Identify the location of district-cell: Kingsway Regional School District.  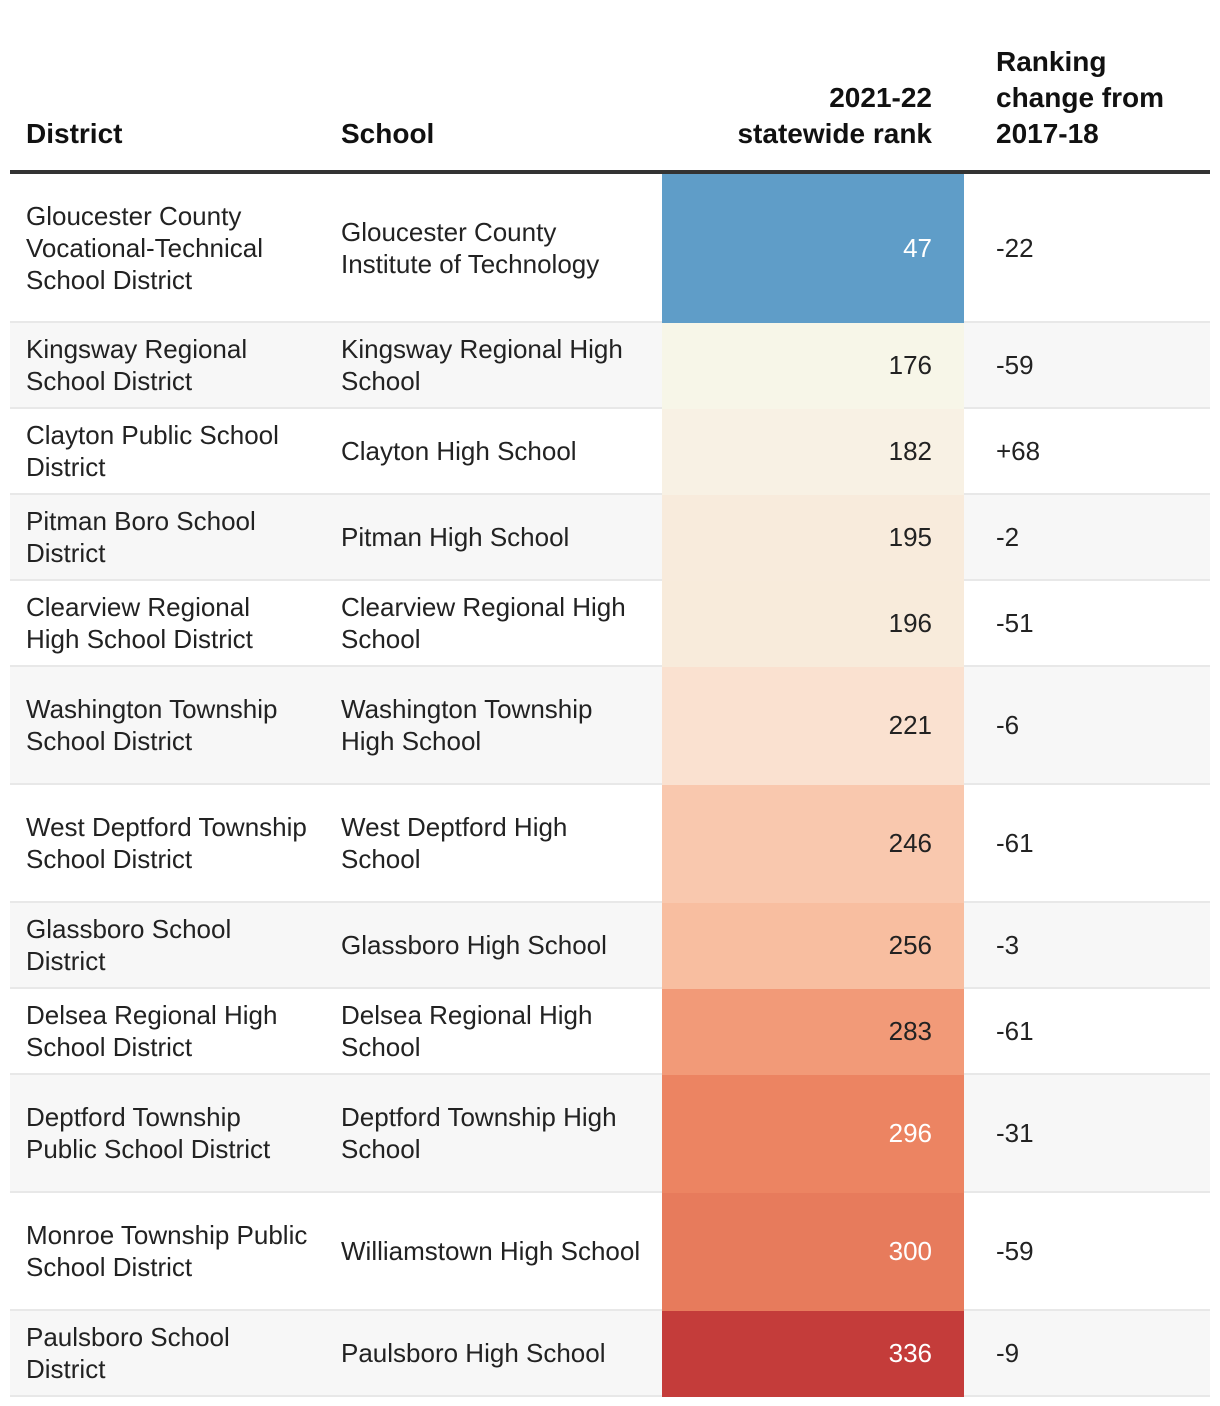
(167, 365).